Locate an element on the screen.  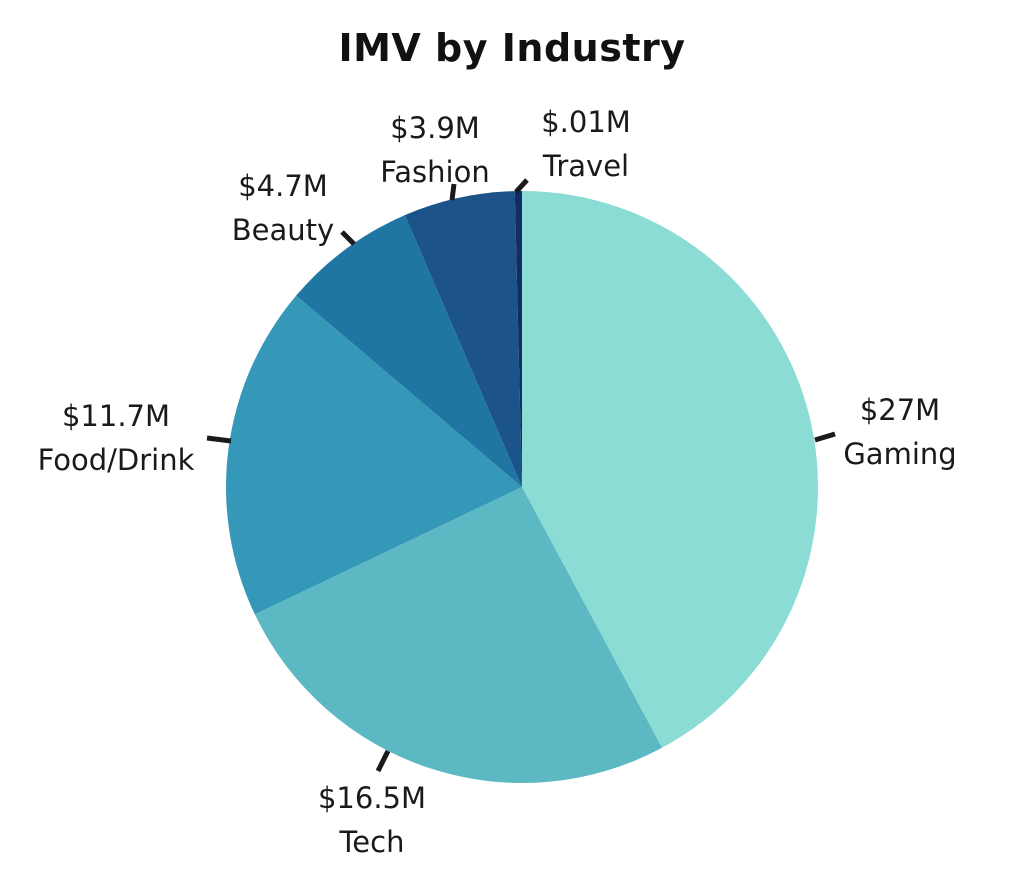
slice-value-label: $4.7M is located at coordinates (283, 186).